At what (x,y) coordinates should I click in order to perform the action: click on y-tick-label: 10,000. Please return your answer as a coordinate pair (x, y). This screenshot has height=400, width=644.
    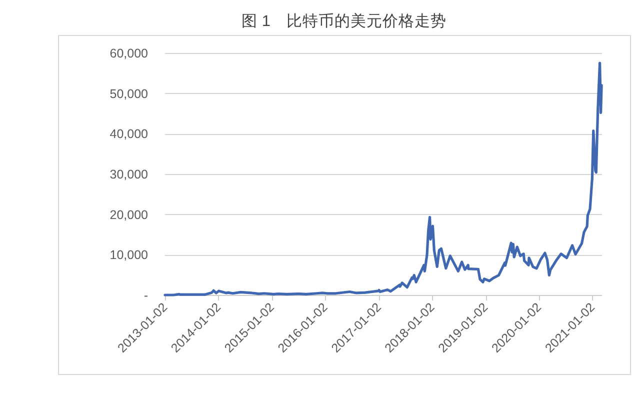
    Looking at the image, I should click on (129, 255).